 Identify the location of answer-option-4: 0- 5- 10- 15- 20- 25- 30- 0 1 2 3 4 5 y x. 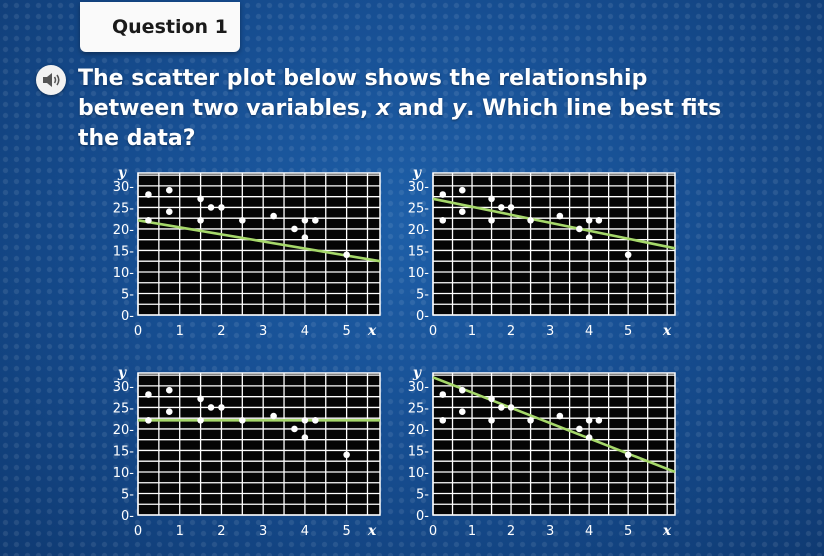
(540, 455).